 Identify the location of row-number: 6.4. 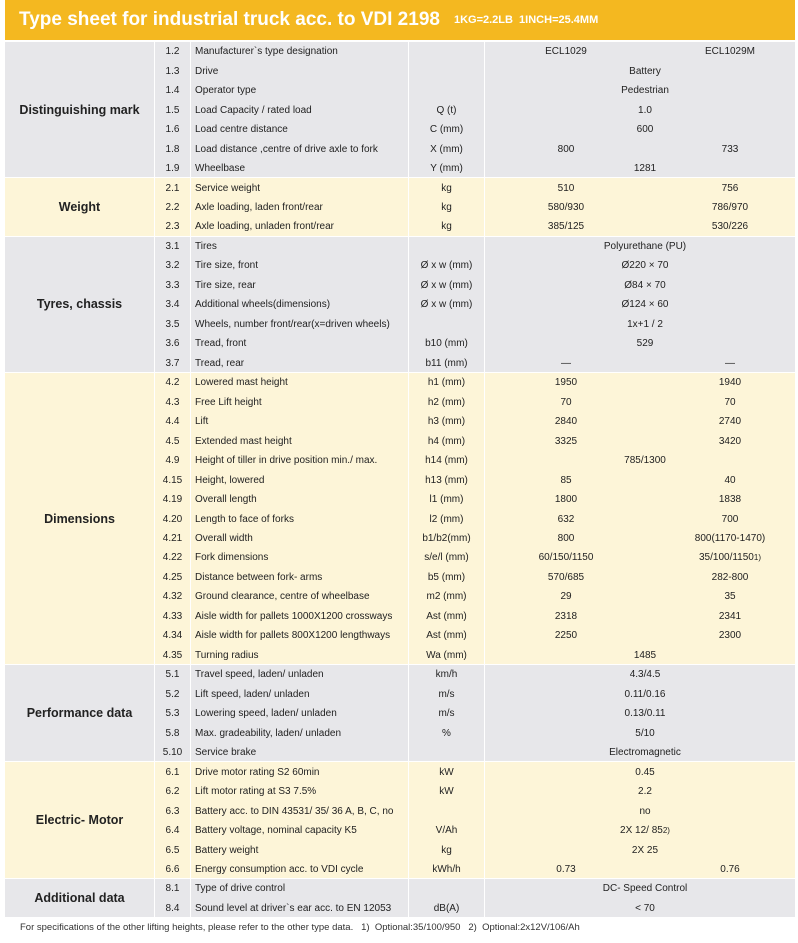
(172, 830).